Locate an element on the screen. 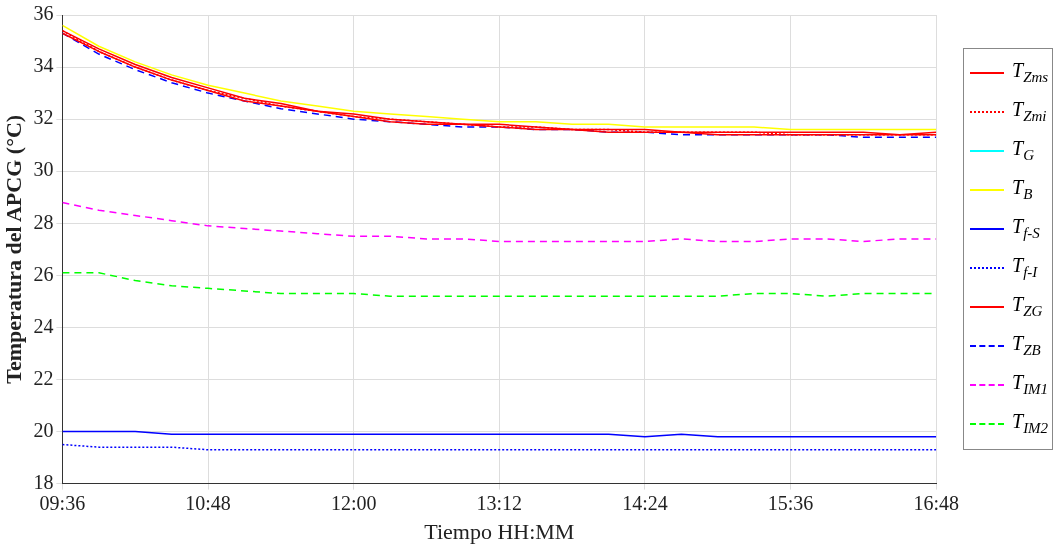  y-tick-label: 18 is located at coordinates (43, 481).